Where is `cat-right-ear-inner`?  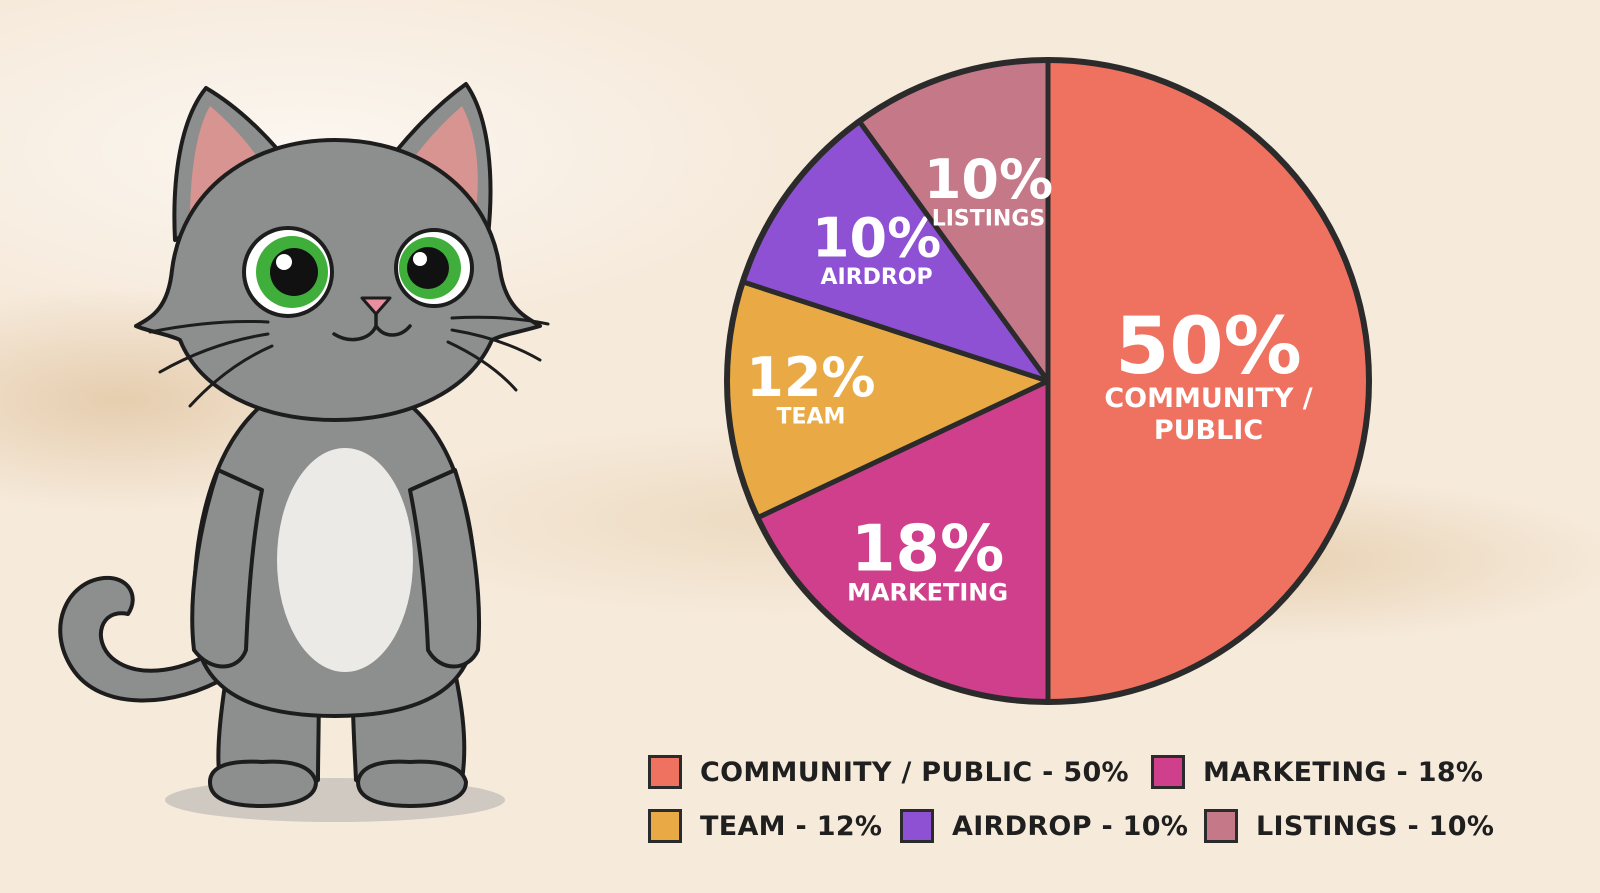
cat-right-ear-inner is located at coordinates (443, 158).